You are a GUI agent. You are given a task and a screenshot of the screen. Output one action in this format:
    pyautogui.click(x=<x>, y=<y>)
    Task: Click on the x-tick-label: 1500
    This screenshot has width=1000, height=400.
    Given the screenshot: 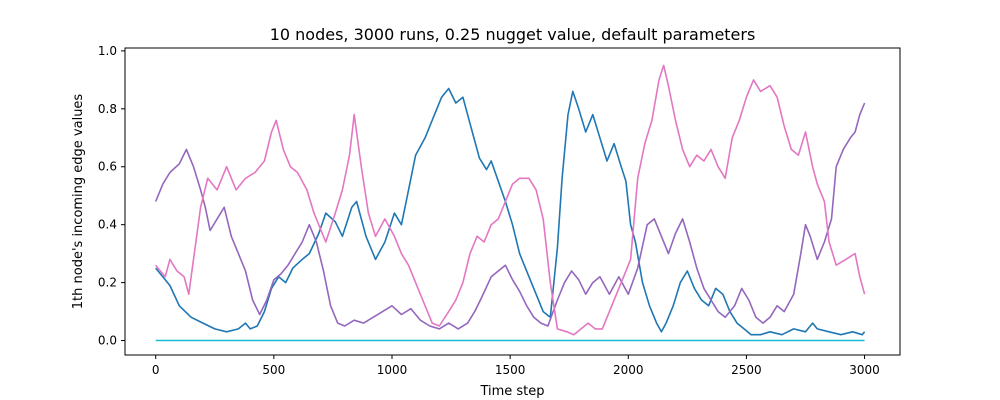 What is the action you would take?
    pyautogui.click(x=510, y=370)
    